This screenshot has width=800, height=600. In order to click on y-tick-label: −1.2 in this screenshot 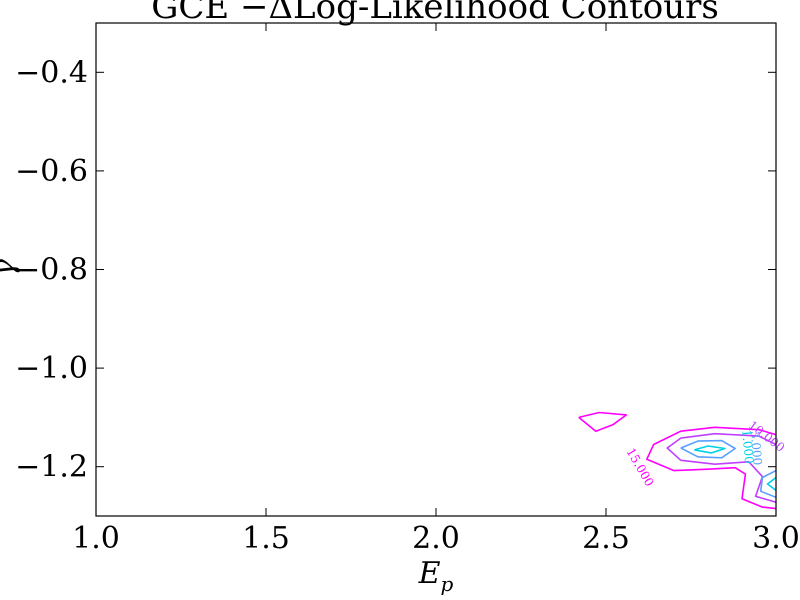, I will do `click(51, 467)`.